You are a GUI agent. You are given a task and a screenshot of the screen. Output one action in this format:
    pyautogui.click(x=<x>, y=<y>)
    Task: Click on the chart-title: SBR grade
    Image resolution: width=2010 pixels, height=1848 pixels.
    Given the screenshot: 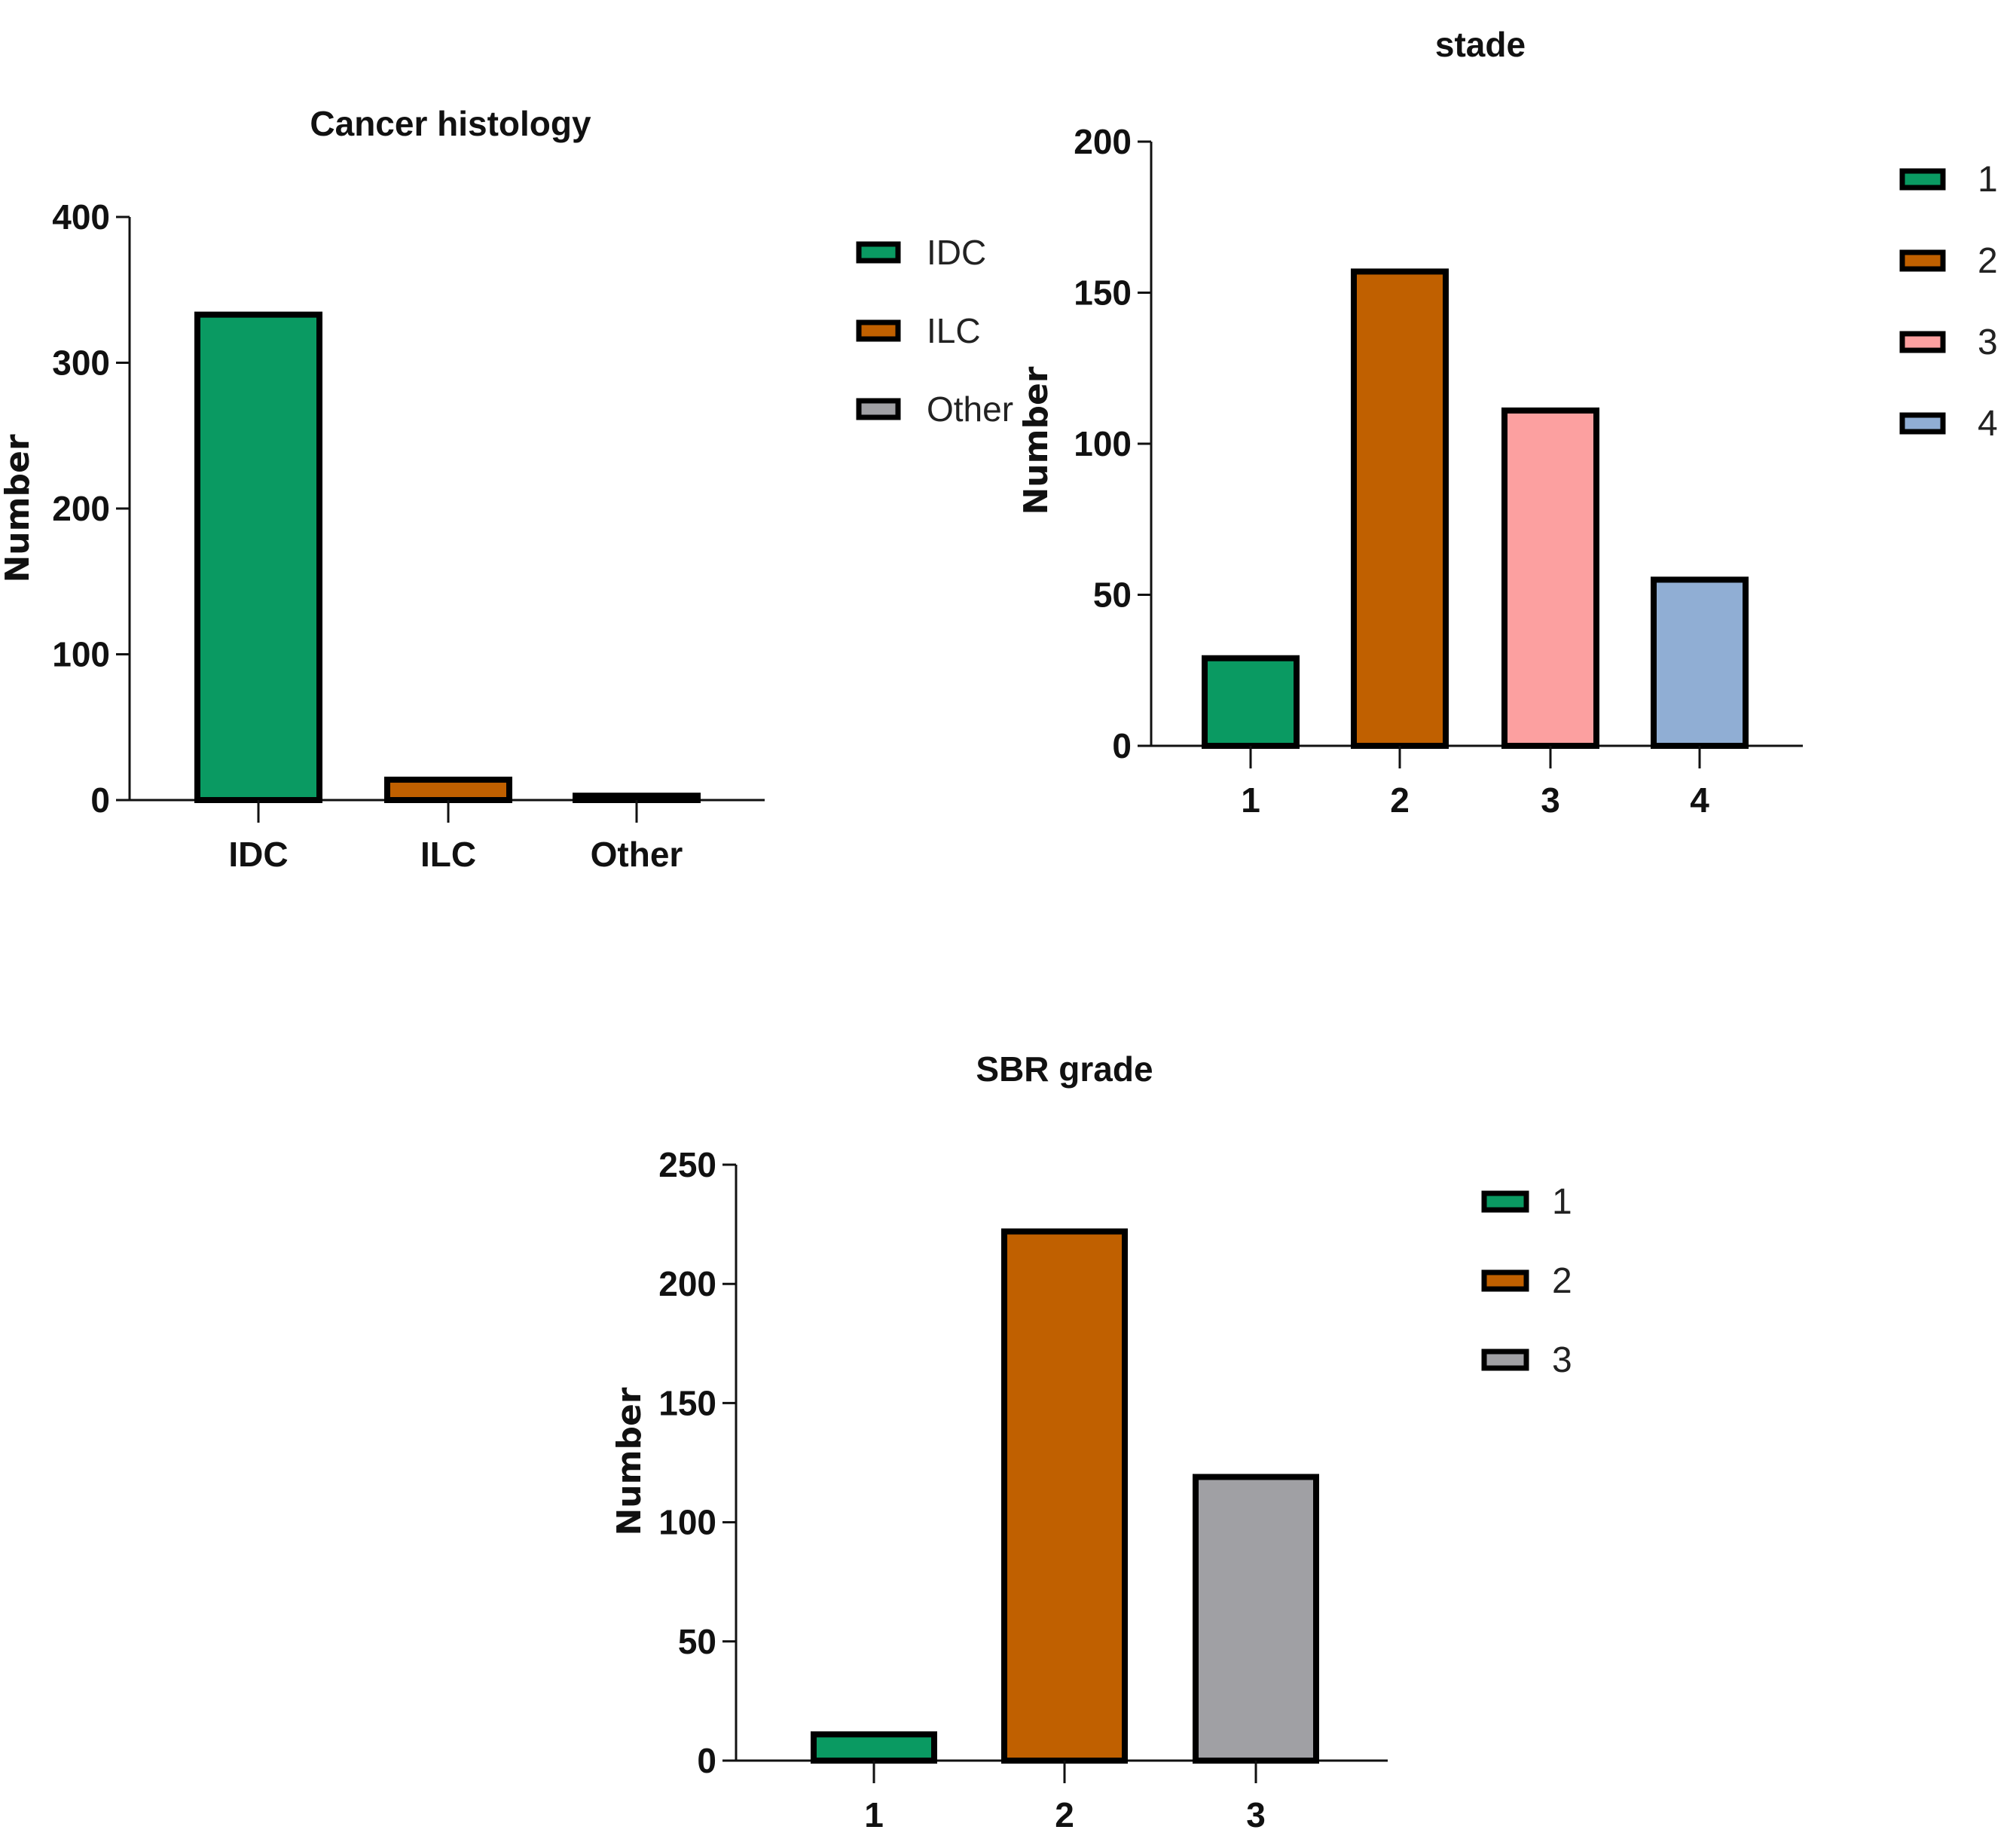 What is the action you would take?
    pyautogui.click(x=1064, y=1069)
    